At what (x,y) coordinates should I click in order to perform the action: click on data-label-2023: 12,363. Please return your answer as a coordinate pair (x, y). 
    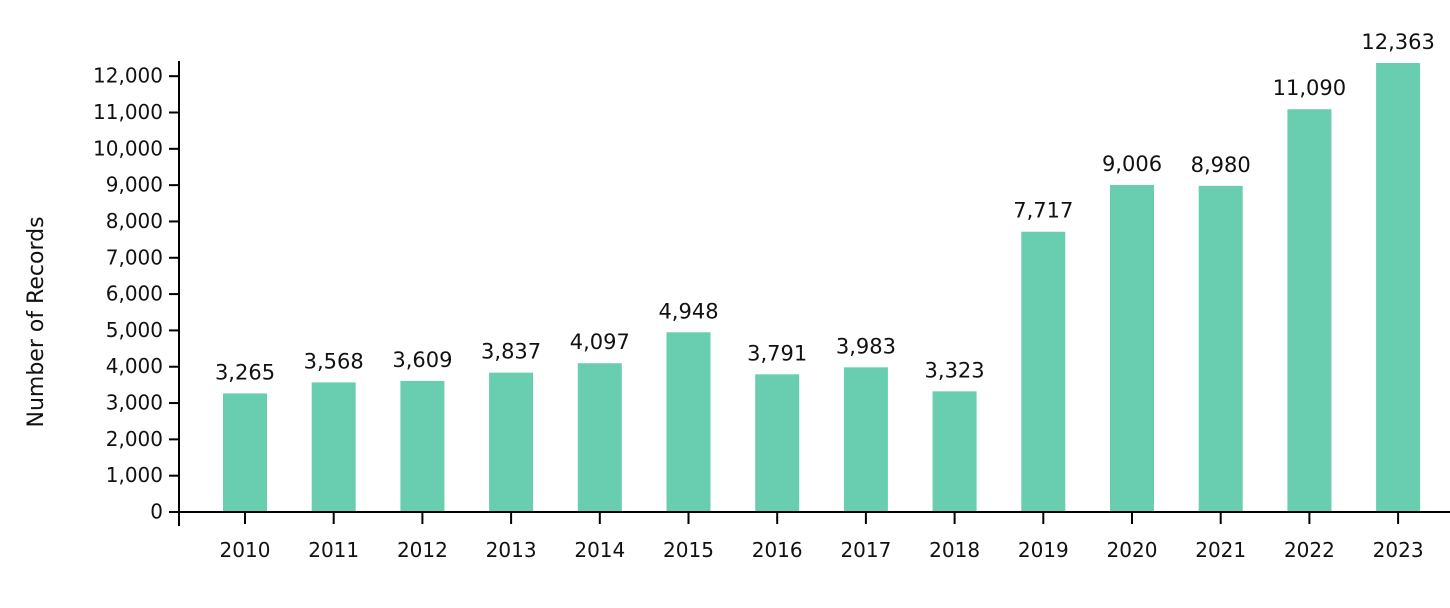
    Looking at the image, I should click on (1397, 42).